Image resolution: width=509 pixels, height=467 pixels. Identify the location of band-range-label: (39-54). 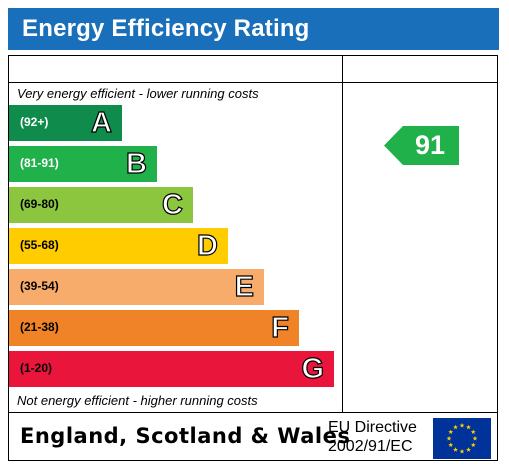
(39, 286).